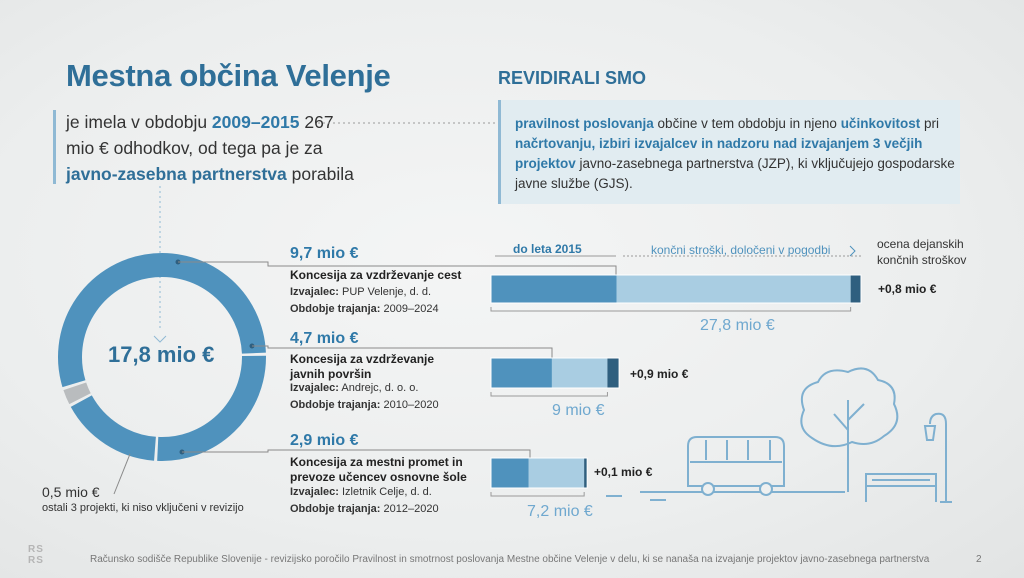 This screenshot has height=578, width=1024. I want to click on final-costs-arrow, so click(852, 251).